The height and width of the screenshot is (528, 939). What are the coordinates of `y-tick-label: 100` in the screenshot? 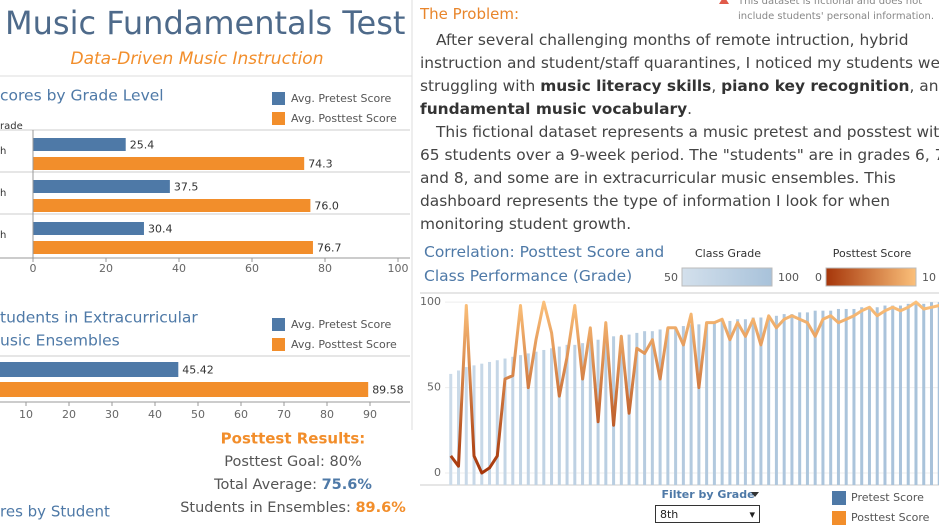 It's located at (430, 301).